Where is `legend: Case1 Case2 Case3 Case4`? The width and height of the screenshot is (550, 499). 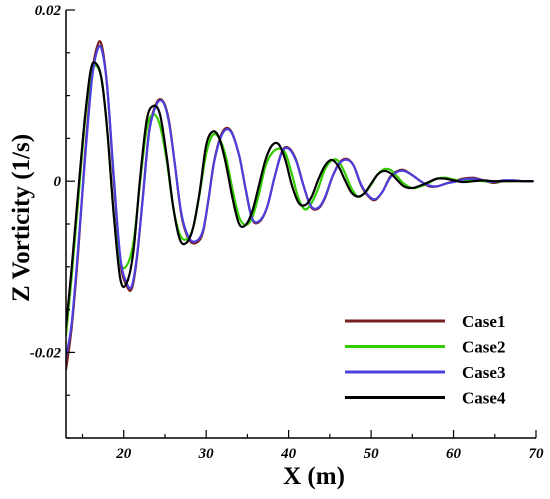 legend: Case1 Case2 Case3 Case4 is located at coordinates (425, 360).